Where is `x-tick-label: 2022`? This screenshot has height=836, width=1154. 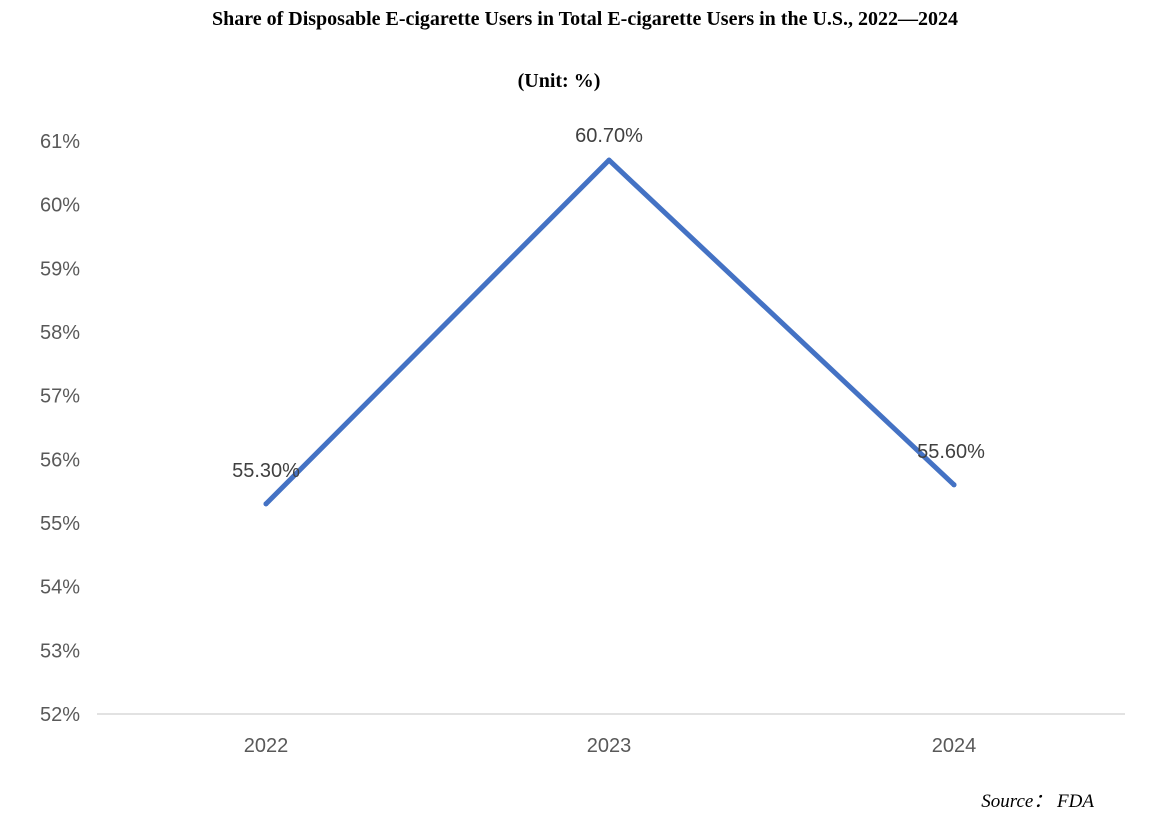
x-tick-label: 2022 is located at coordinates (266, 746).